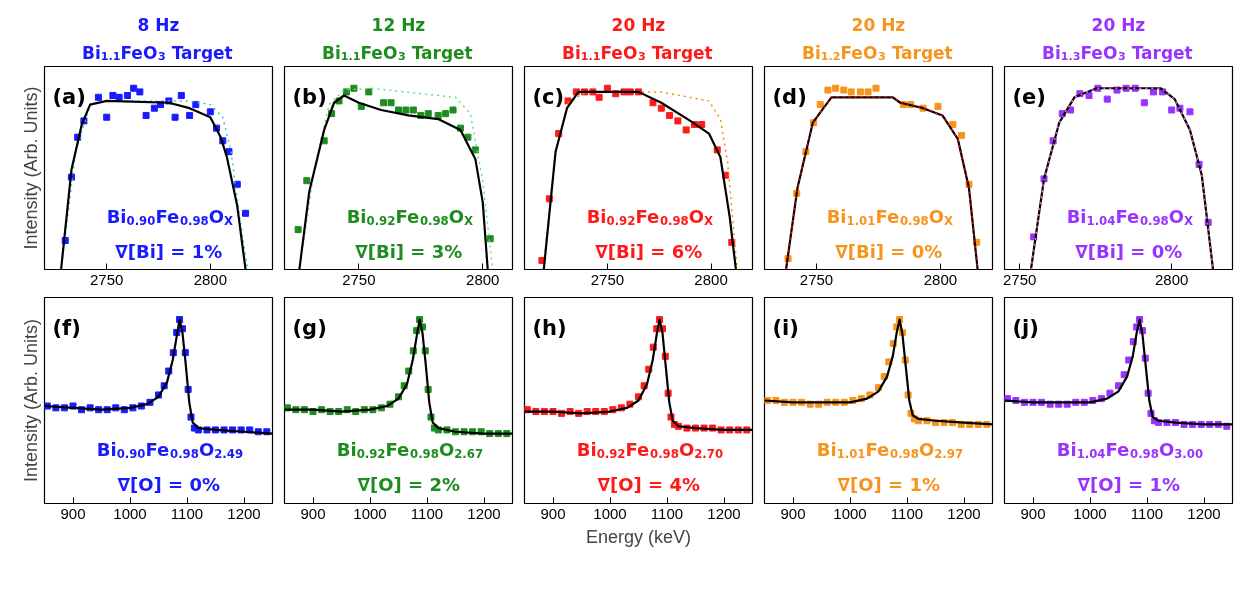  What do you see at coordinates (1025, 327) in the screenshot?
I see `annotation: (j)` at bounding box center [1025, 327].